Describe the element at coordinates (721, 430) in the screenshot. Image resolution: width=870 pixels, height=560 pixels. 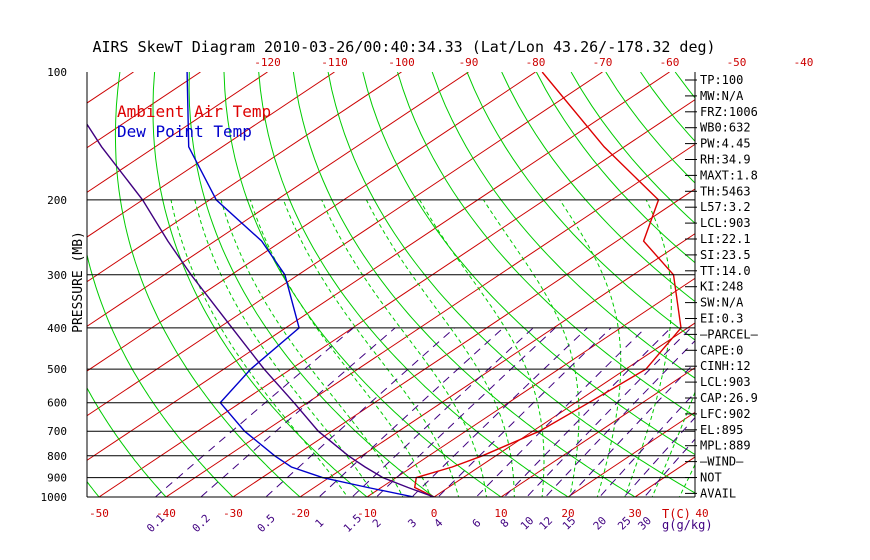
I see `index-entry: EL:895` at that location.